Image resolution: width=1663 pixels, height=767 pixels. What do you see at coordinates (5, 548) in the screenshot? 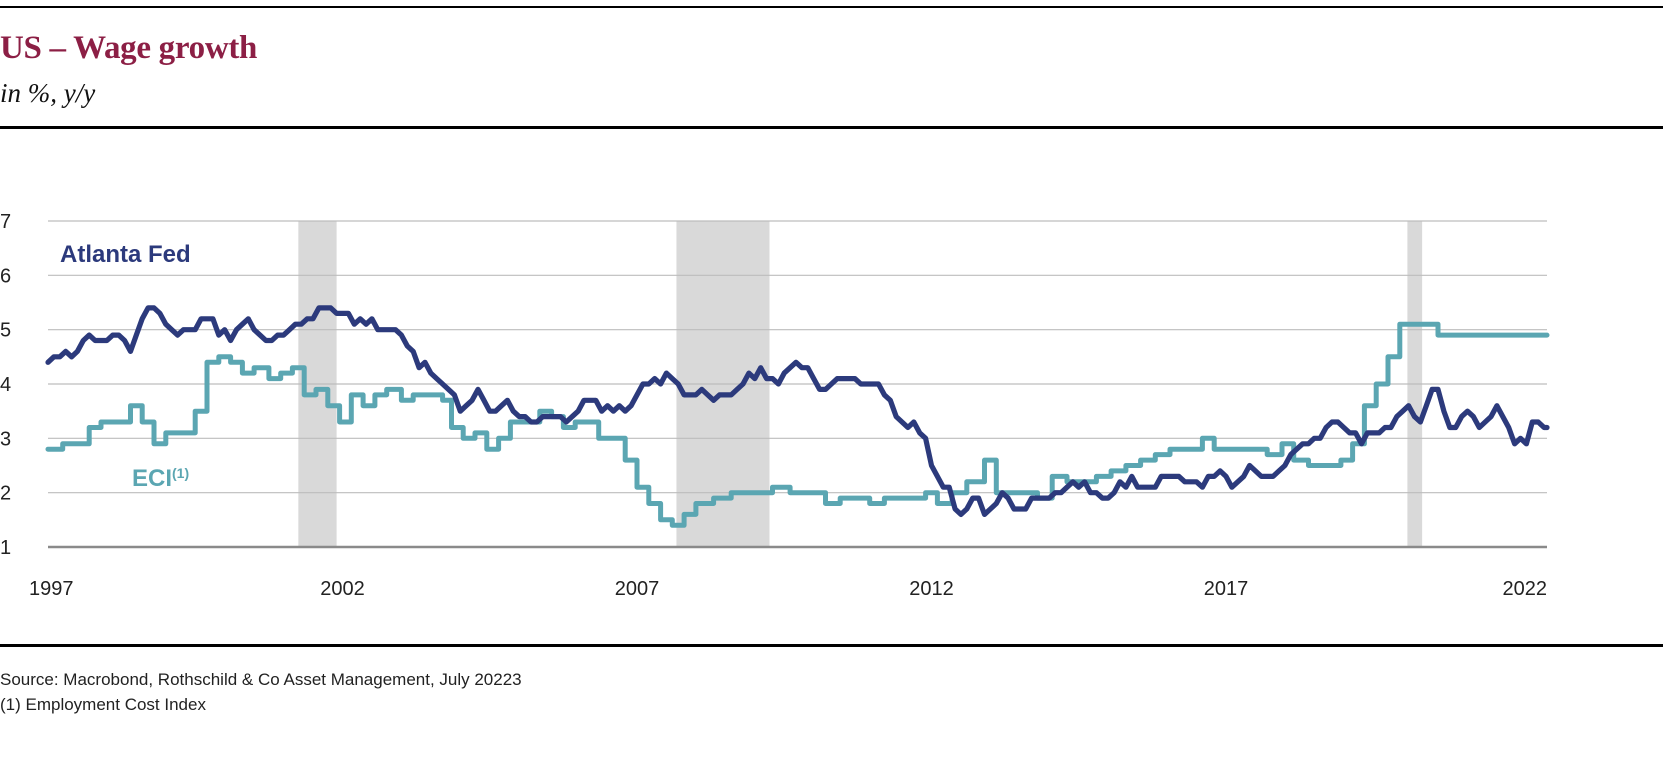
I see `y-tick-label-1: 1` at bounding box center [5, 548].